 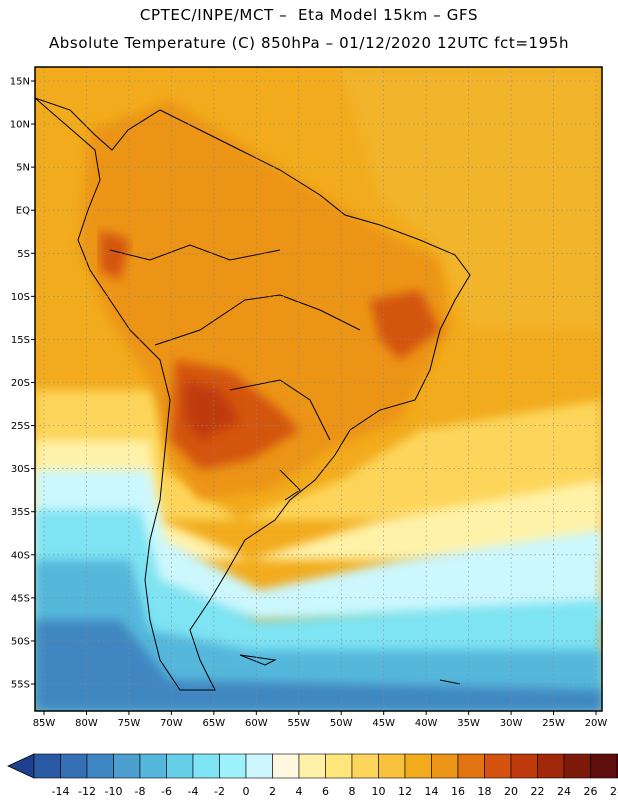 What do you see at coordinates (299, 791) in the screenshot?
I see `colorbar-label: 4` at bounding box center [299, 791].